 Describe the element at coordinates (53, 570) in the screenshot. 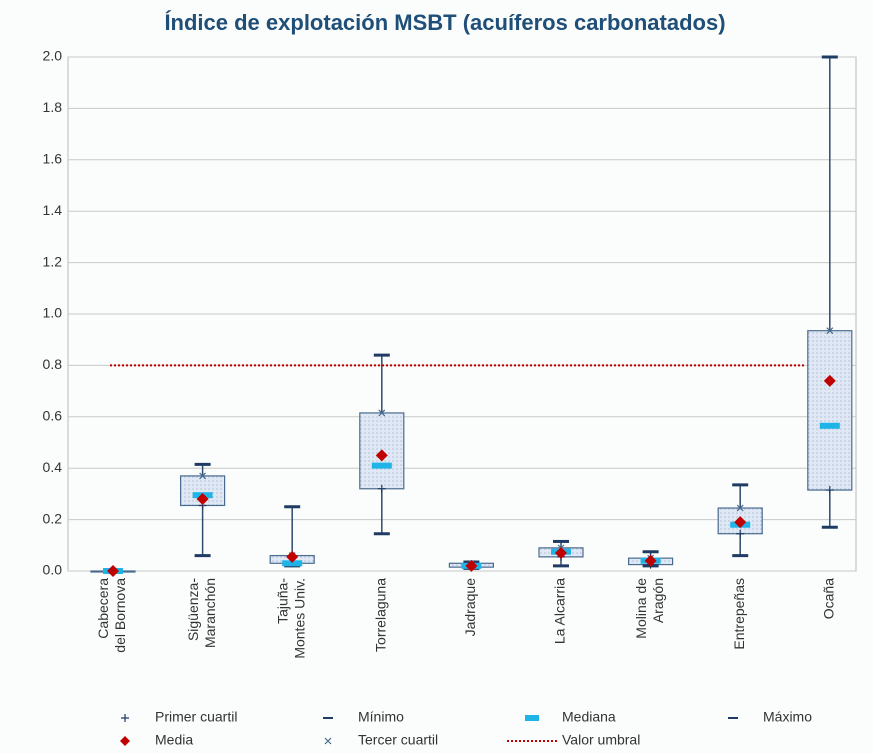

I see `y-tick-label: 0.0` at that location.